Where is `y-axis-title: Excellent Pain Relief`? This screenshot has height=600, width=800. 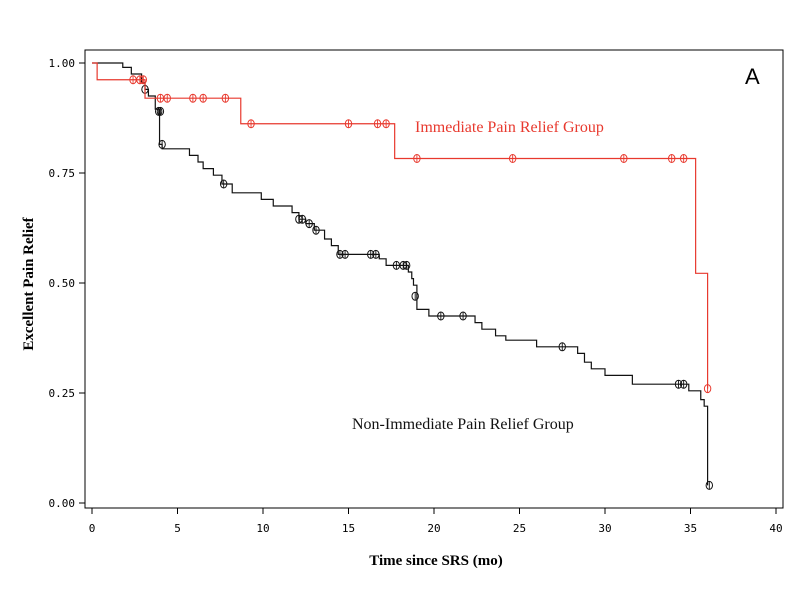
y-axis-title: Excellent Pain Relief is located at coordinates (29, 283).